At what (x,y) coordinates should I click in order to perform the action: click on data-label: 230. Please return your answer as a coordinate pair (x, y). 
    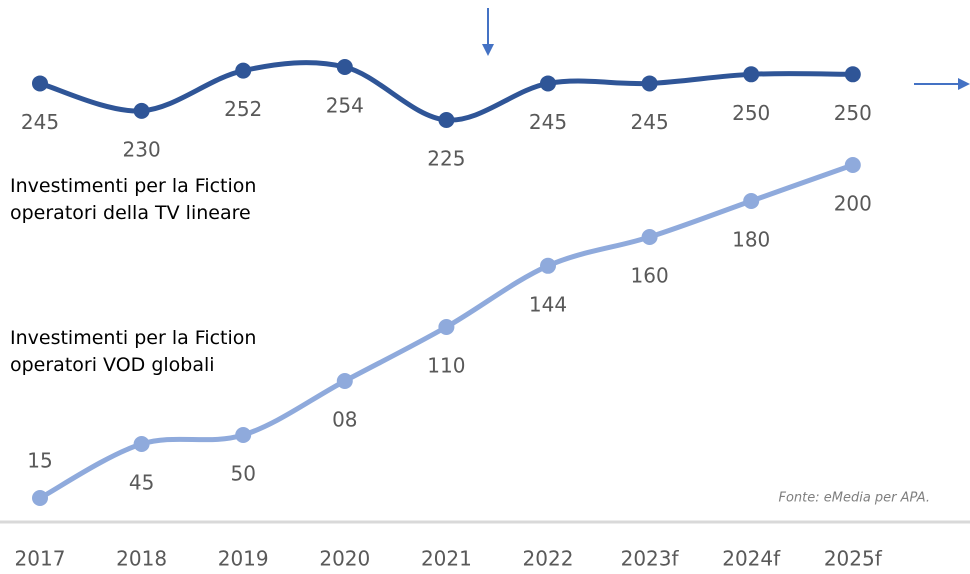
    Looking at the image, I should click on (142, 149).